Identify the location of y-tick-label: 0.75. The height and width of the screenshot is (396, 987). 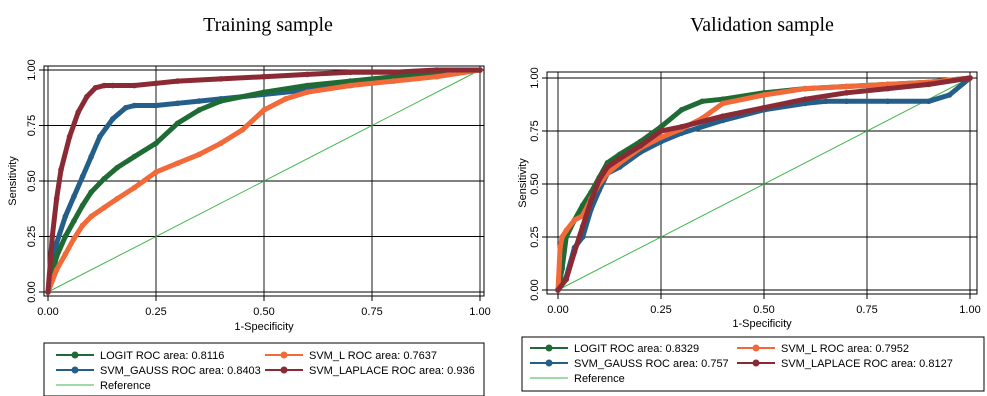
(535, 130).